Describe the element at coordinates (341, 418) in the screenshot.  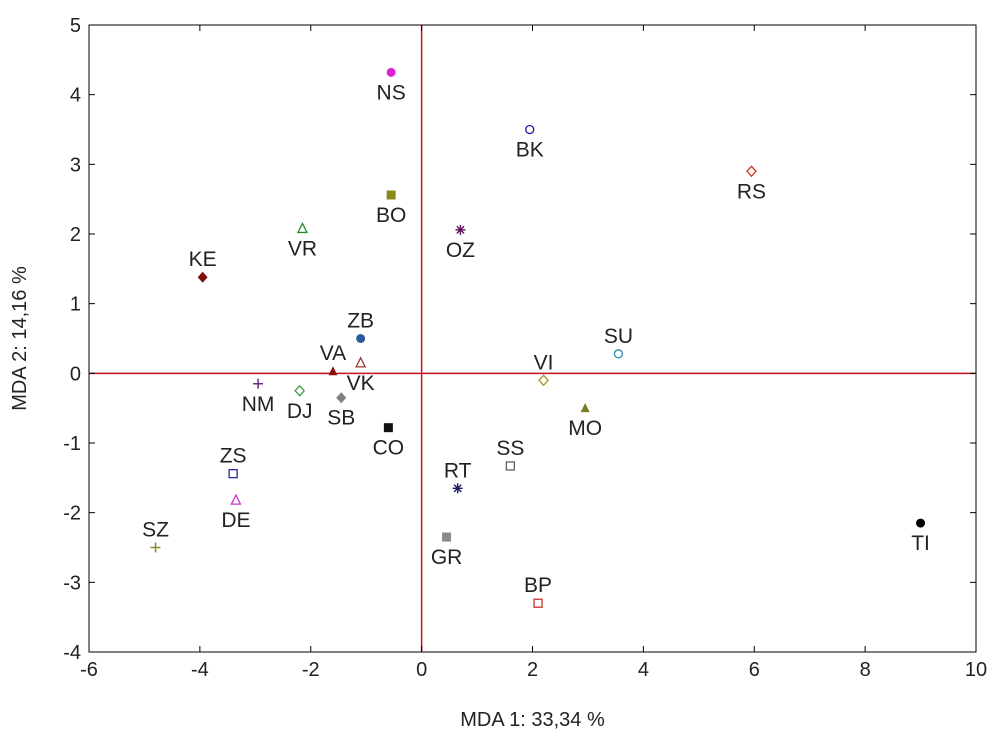
I see `point-label: SB` at that location.